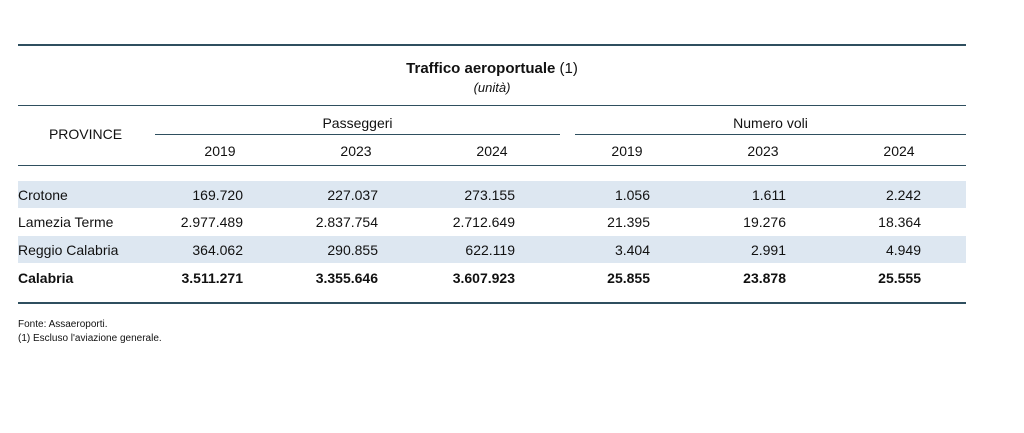  Describe the element at coordinates (66, 222) in the screenshot. I see `province: Lamezia Terme` at that location.